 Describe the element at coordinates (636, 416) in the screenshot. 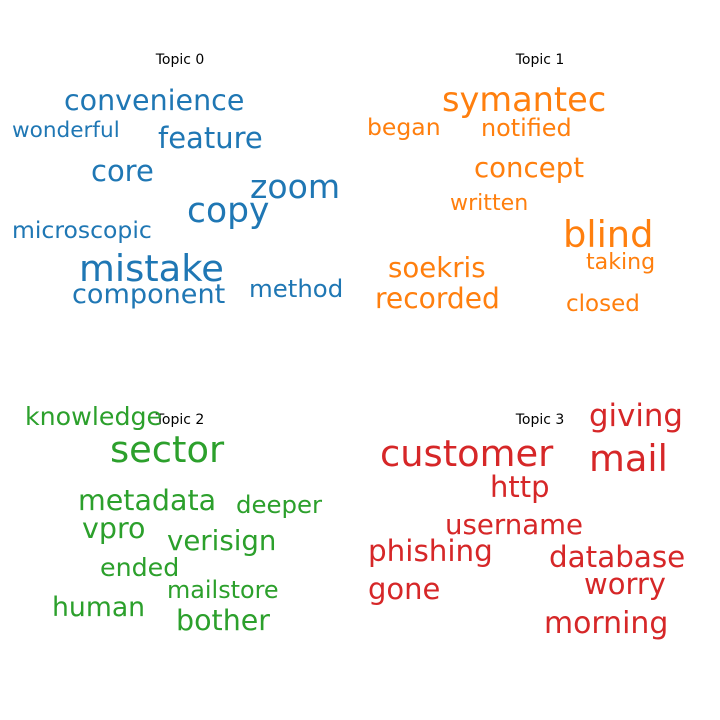

I see `topic-3-word-giving: giving` at that location.